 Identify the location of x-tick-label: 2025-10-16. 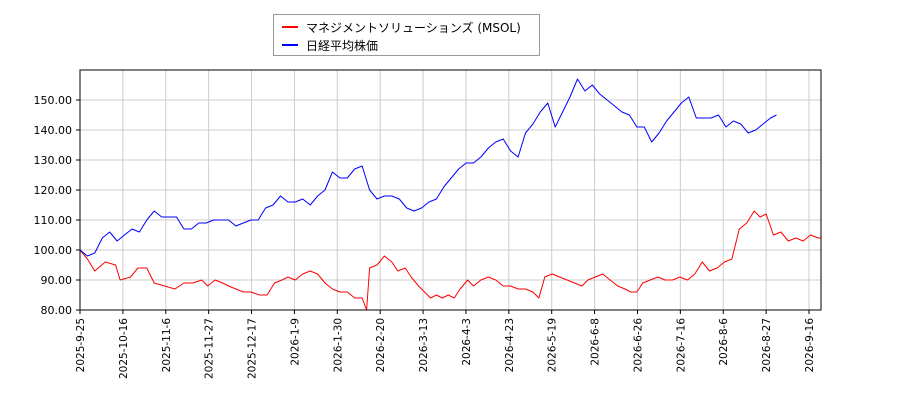
(124, 348).